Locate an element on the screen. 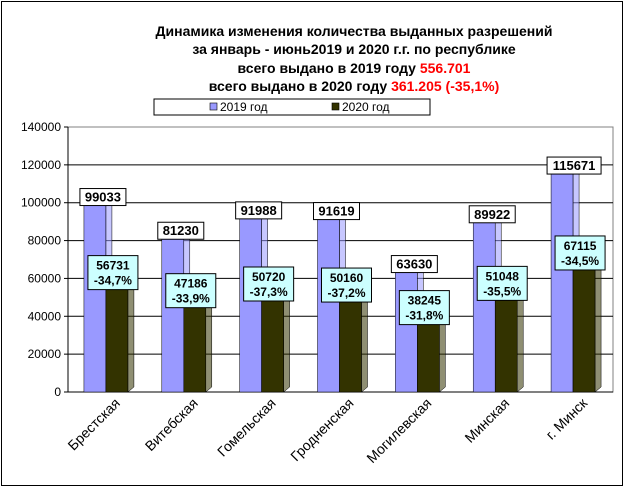 The width and height of the screenshot is (626, 492). title-text: всего выдано в 2019 году is located at coordinates (329, 68).